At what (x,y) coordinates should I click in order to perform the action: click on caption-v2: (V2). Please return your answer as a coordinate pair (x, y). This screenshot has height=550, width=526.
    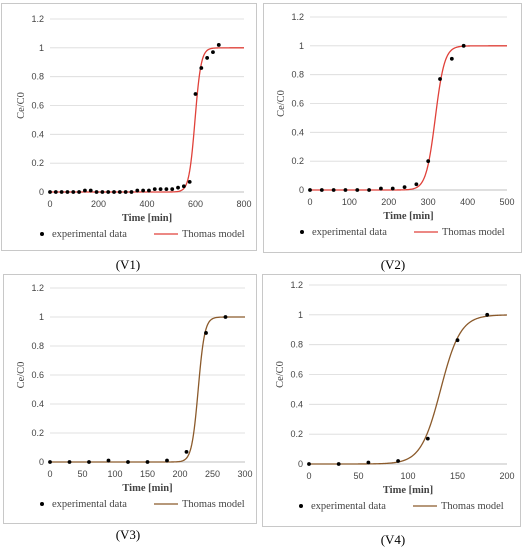
    Looking at the image, I should click on (393, 264).